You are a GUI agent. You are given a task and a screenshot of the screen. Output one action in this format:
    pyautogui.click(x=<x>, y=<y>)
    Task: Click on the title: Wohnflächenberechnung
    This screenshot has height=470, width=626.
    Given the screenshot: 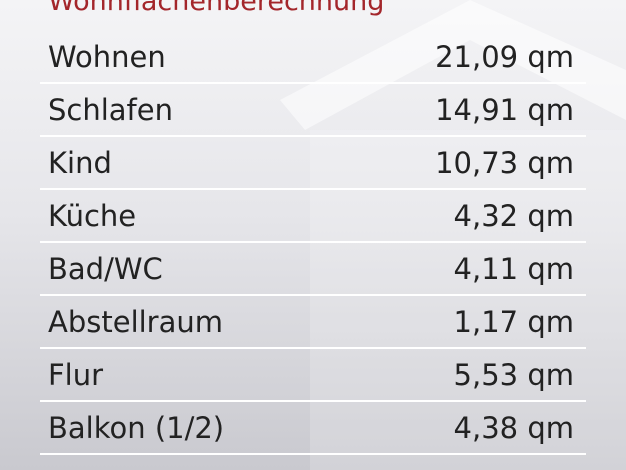 What is the action you would take?
    pyautogui.click(x=216, y=8)
    